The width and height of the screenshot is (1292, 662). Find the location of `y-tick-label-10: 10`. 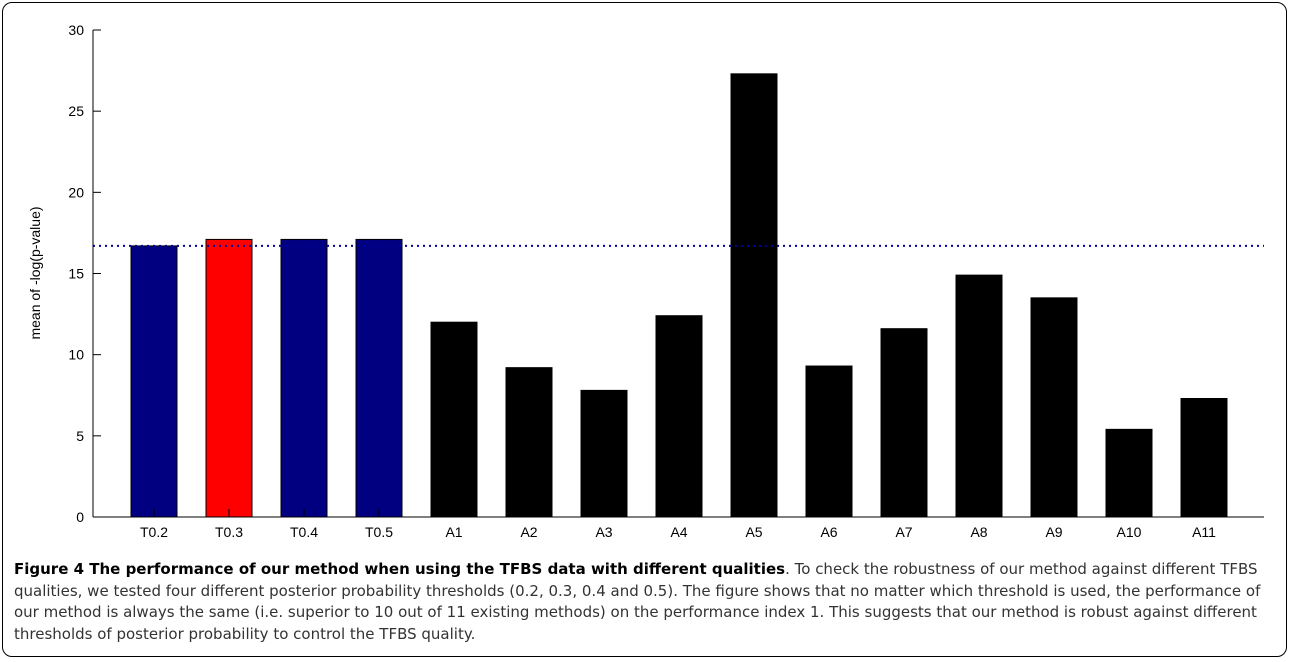

y-tick-label-10: 10 is located at coordinates (76, 355).